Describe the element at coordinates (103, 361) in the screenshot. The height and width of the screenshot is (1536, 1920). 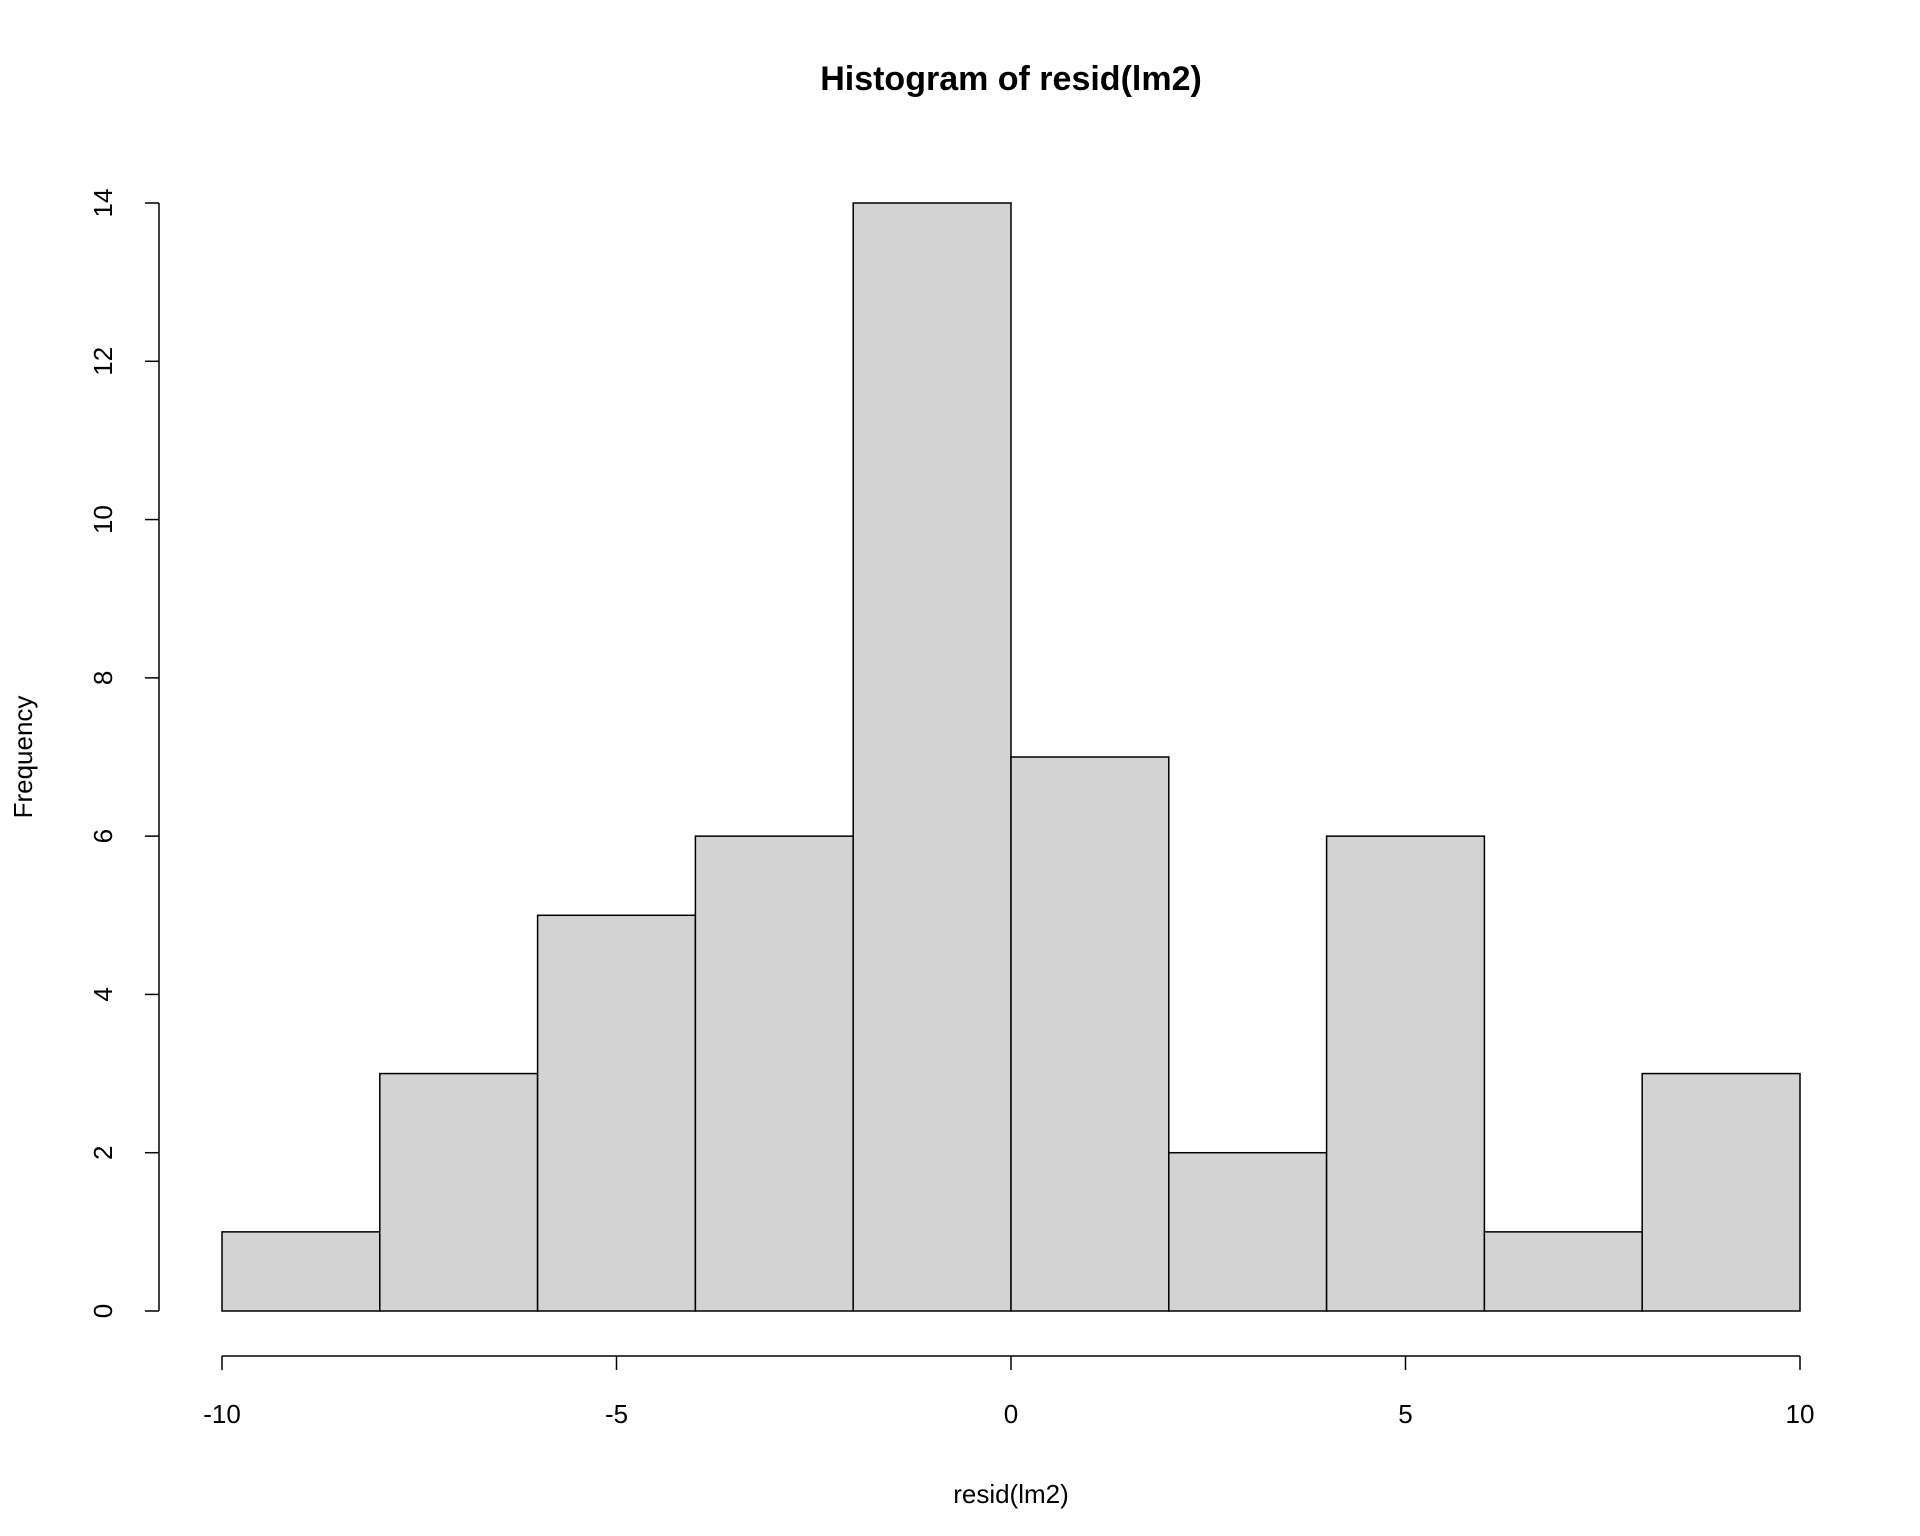
I see `y-tick-label: 12` at that location.